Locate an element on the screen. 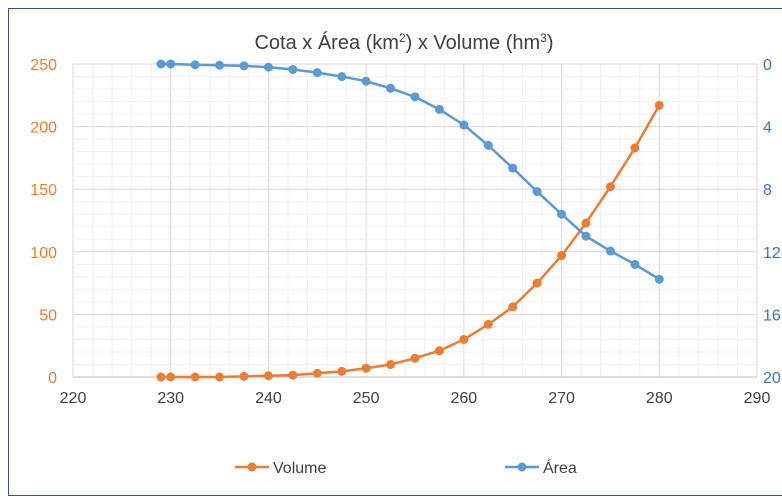  legend: Volume Área is located at coordinates (406, 467).